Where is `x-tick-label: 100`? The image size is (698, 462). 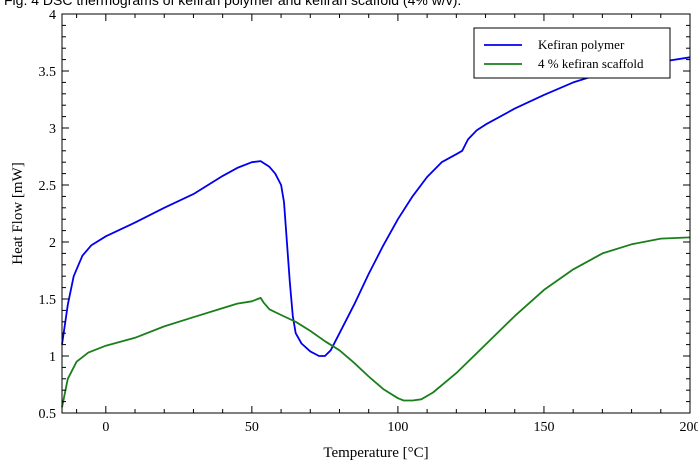
x-tick-label: 100 is located at coordinates (397, 427).